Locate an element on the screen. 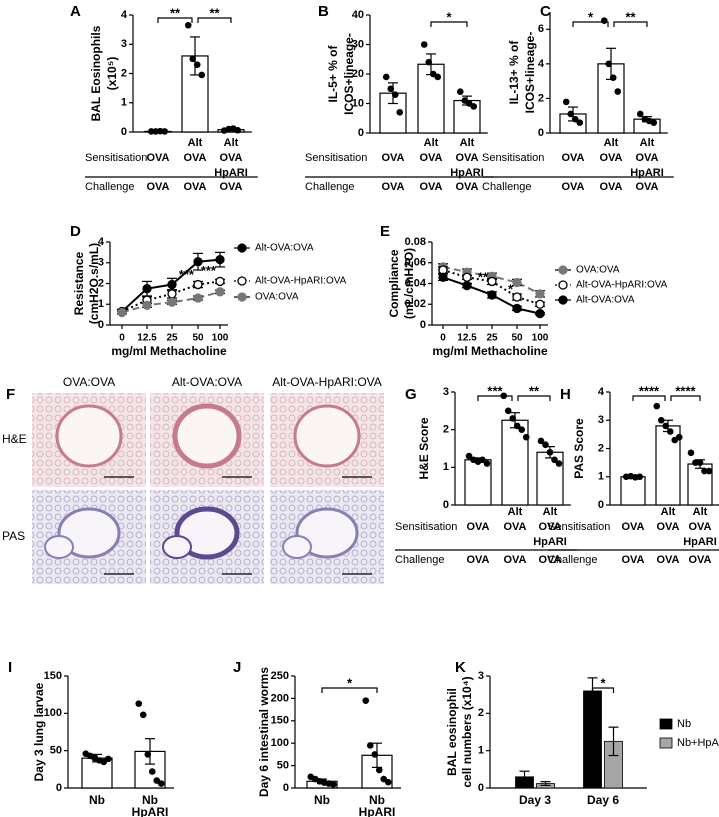 This screenshot has height=817, width=719. x-tick-label: HpARI is located at coordinates (150, 811).